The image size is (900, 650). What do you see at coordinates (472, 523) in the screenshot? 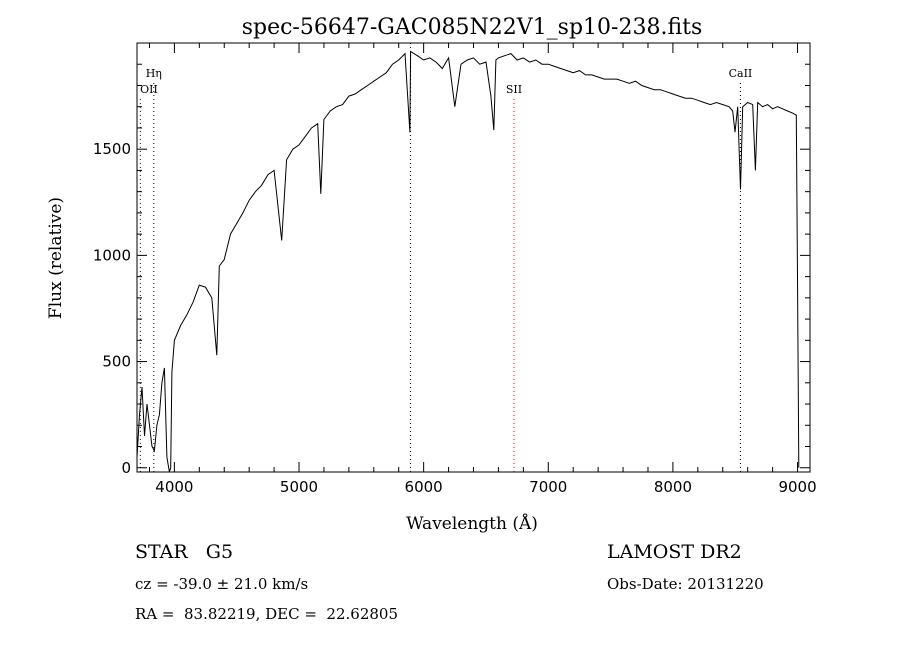
I see `x-axis-label: Wavelength (Å)` at bounding box center [472, 523].